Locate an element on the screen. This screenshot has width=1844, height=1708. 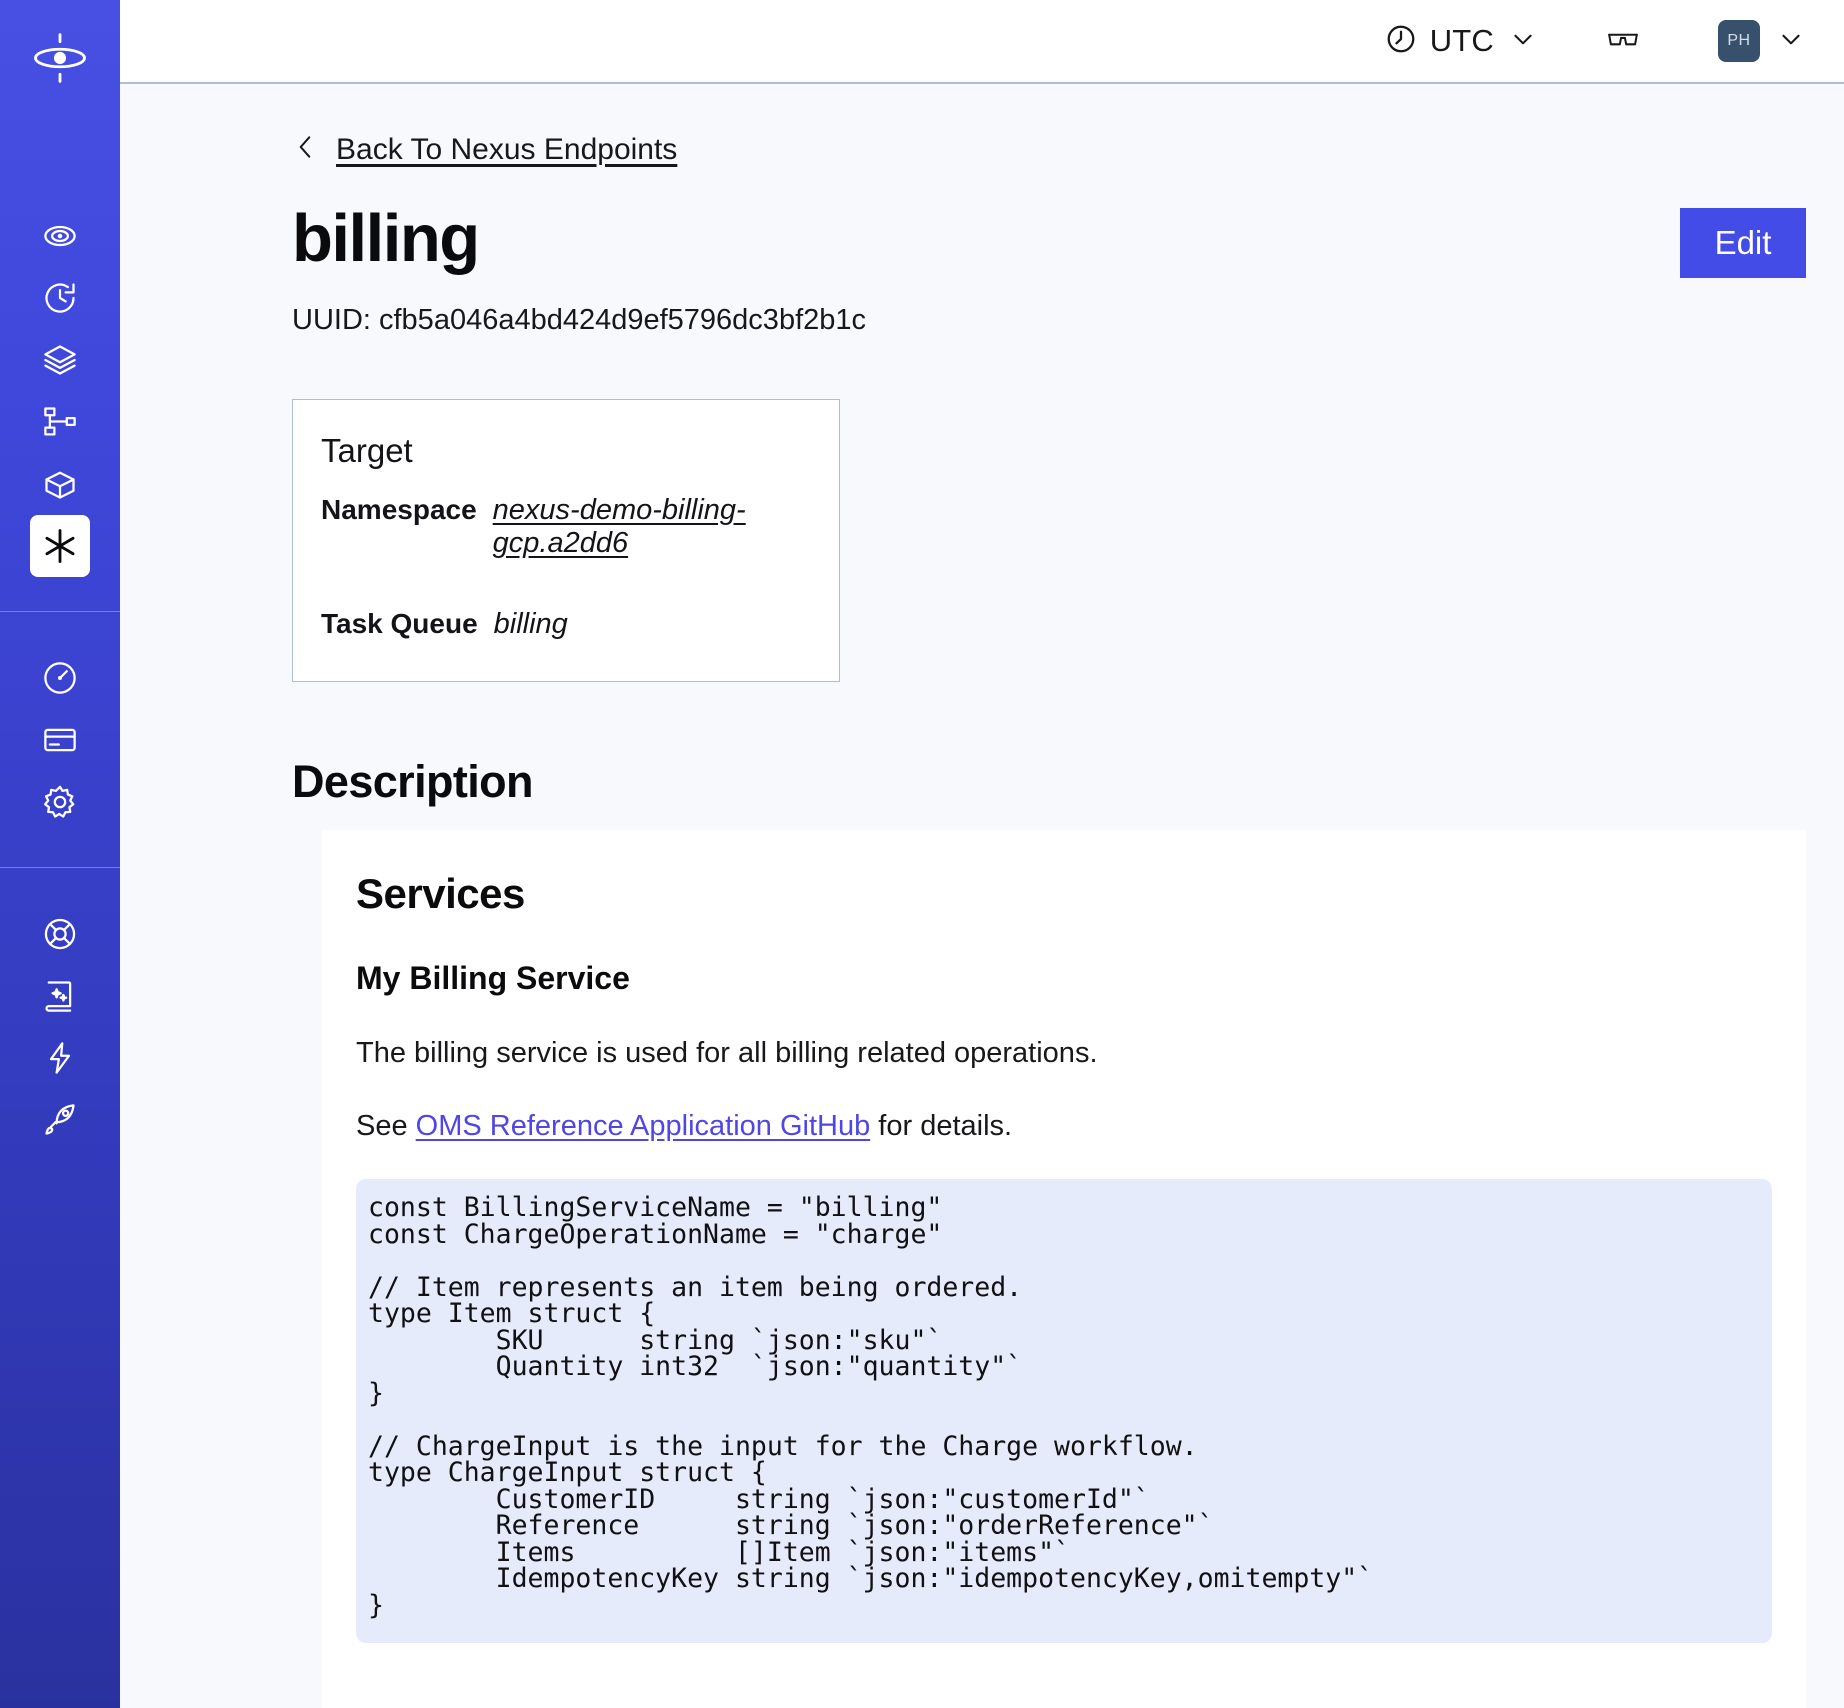
recent-workflows-icon is located at coordinates (60, 236).